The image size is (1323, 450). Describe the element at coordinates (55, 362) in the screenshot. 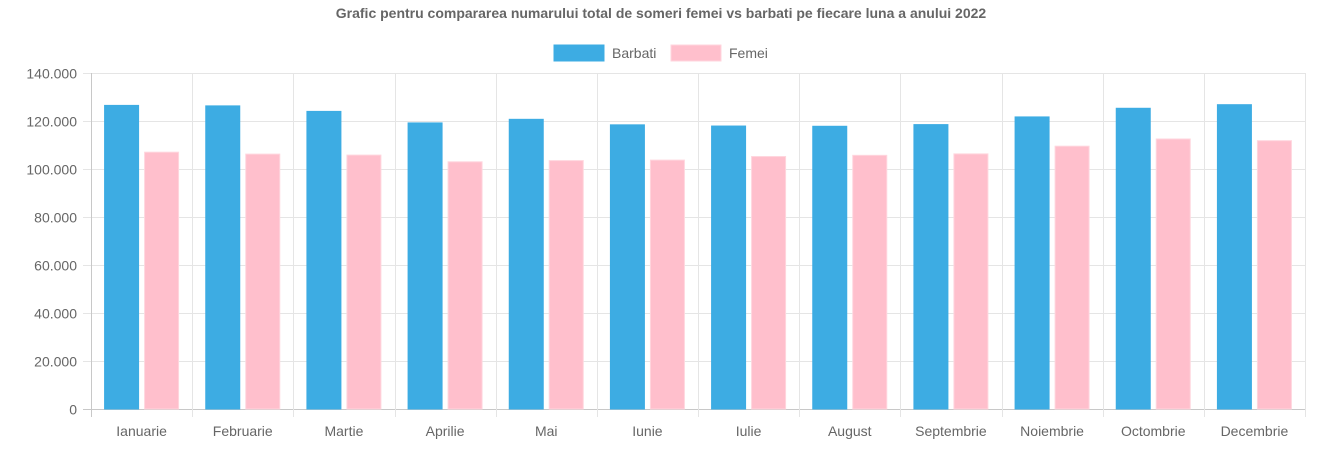

I see `y-tick-label: 20.000` at that location.